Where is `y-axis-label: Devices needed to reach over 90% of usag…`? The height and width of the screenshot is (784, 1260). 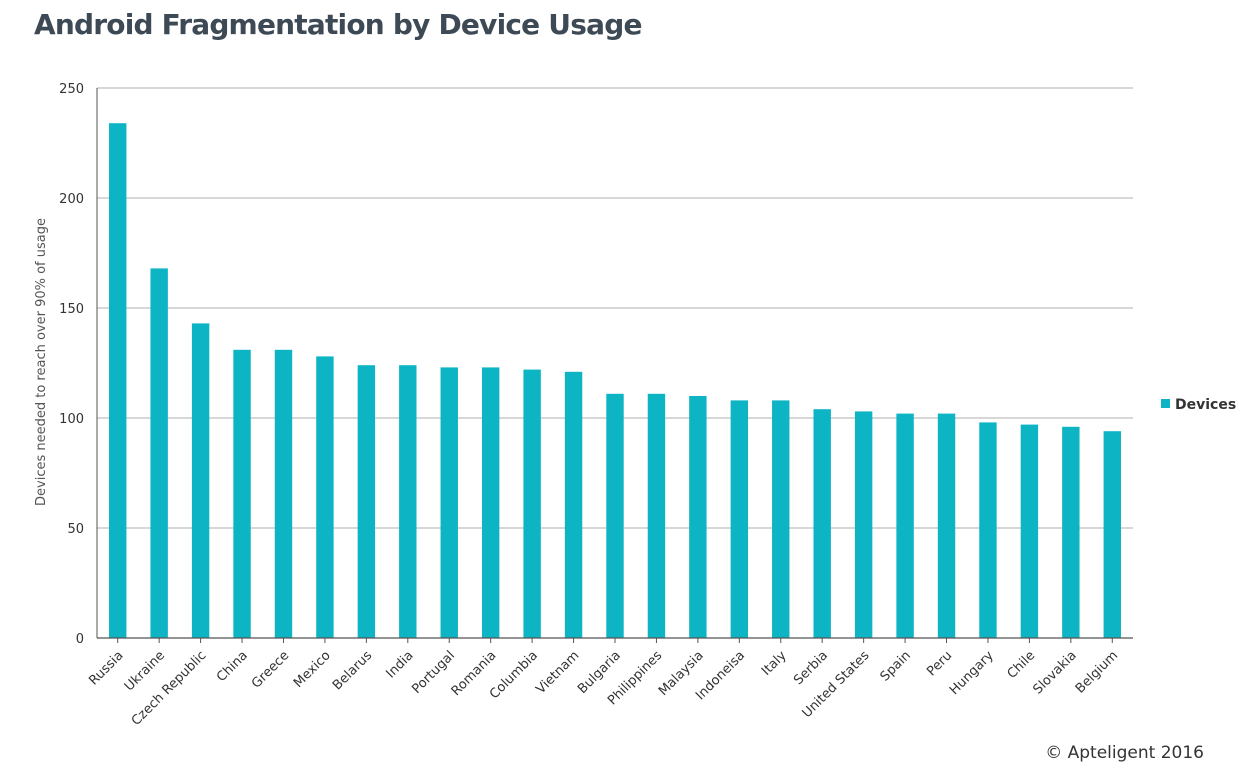
y-axis-label: Devices needed to reach over 90% of usag… is located at coordinates (41, 362).